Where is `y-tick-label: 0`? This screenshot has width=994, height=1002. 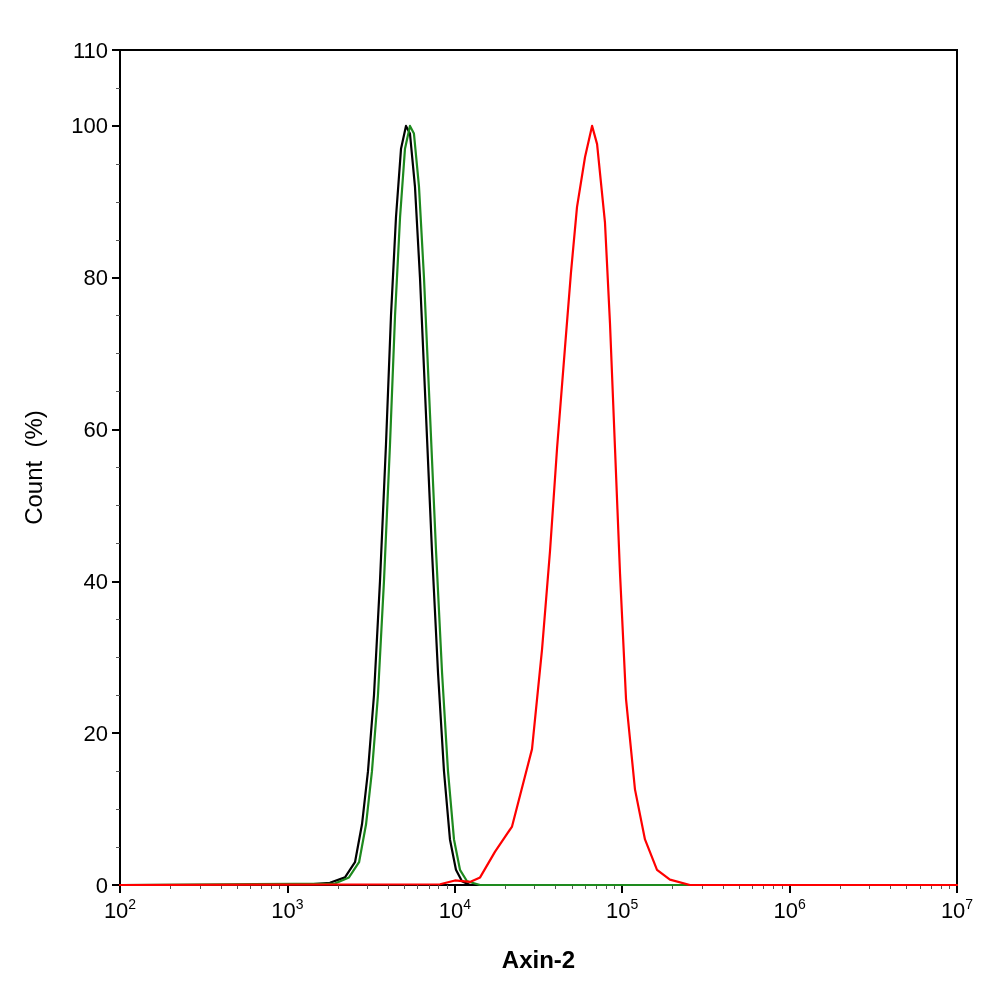 y-tick-label: 0 is located at coordinates (101, 885).